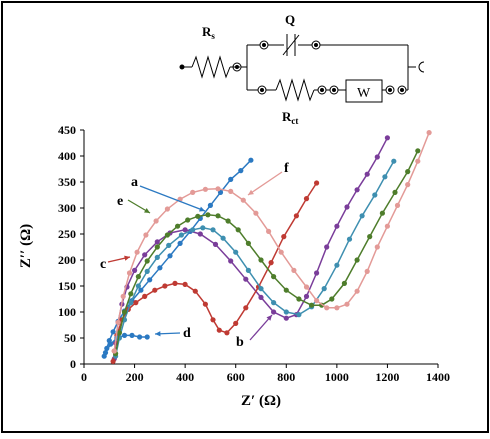  What do you see at coordinates (261, 327) in the screenshot?
I see `curve-arrow-b` at bounding box center [261, 327].